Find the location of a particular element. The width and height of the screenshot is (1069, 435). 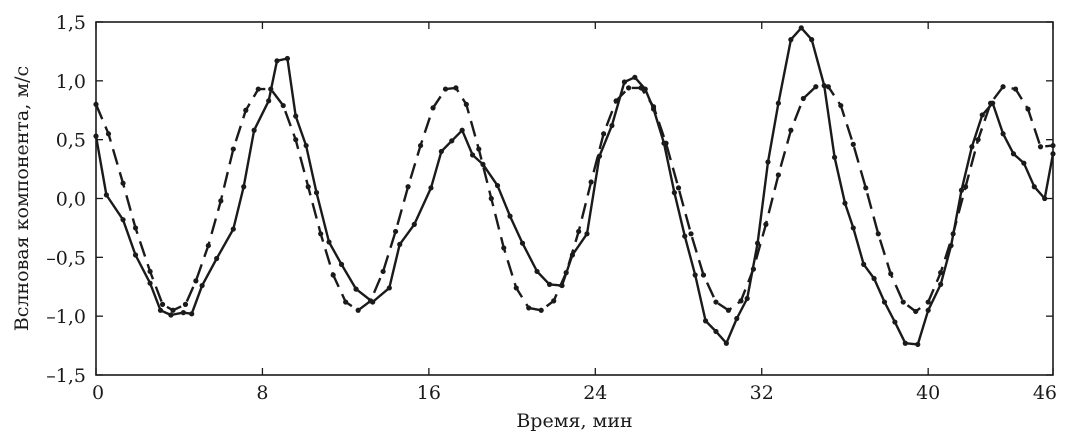

x-tick-label: 8 is located at coordinates (262, 393).